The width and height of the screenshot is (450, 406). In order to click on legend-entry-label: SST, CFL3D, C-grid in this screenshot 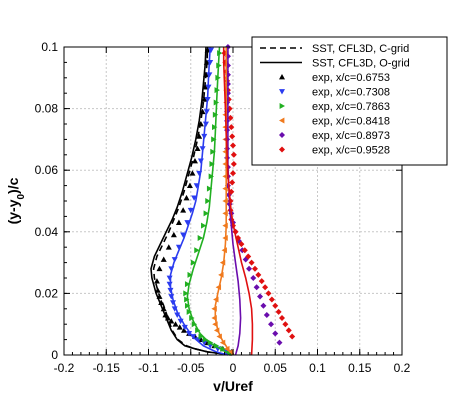, I will do `click(360, 49)`.